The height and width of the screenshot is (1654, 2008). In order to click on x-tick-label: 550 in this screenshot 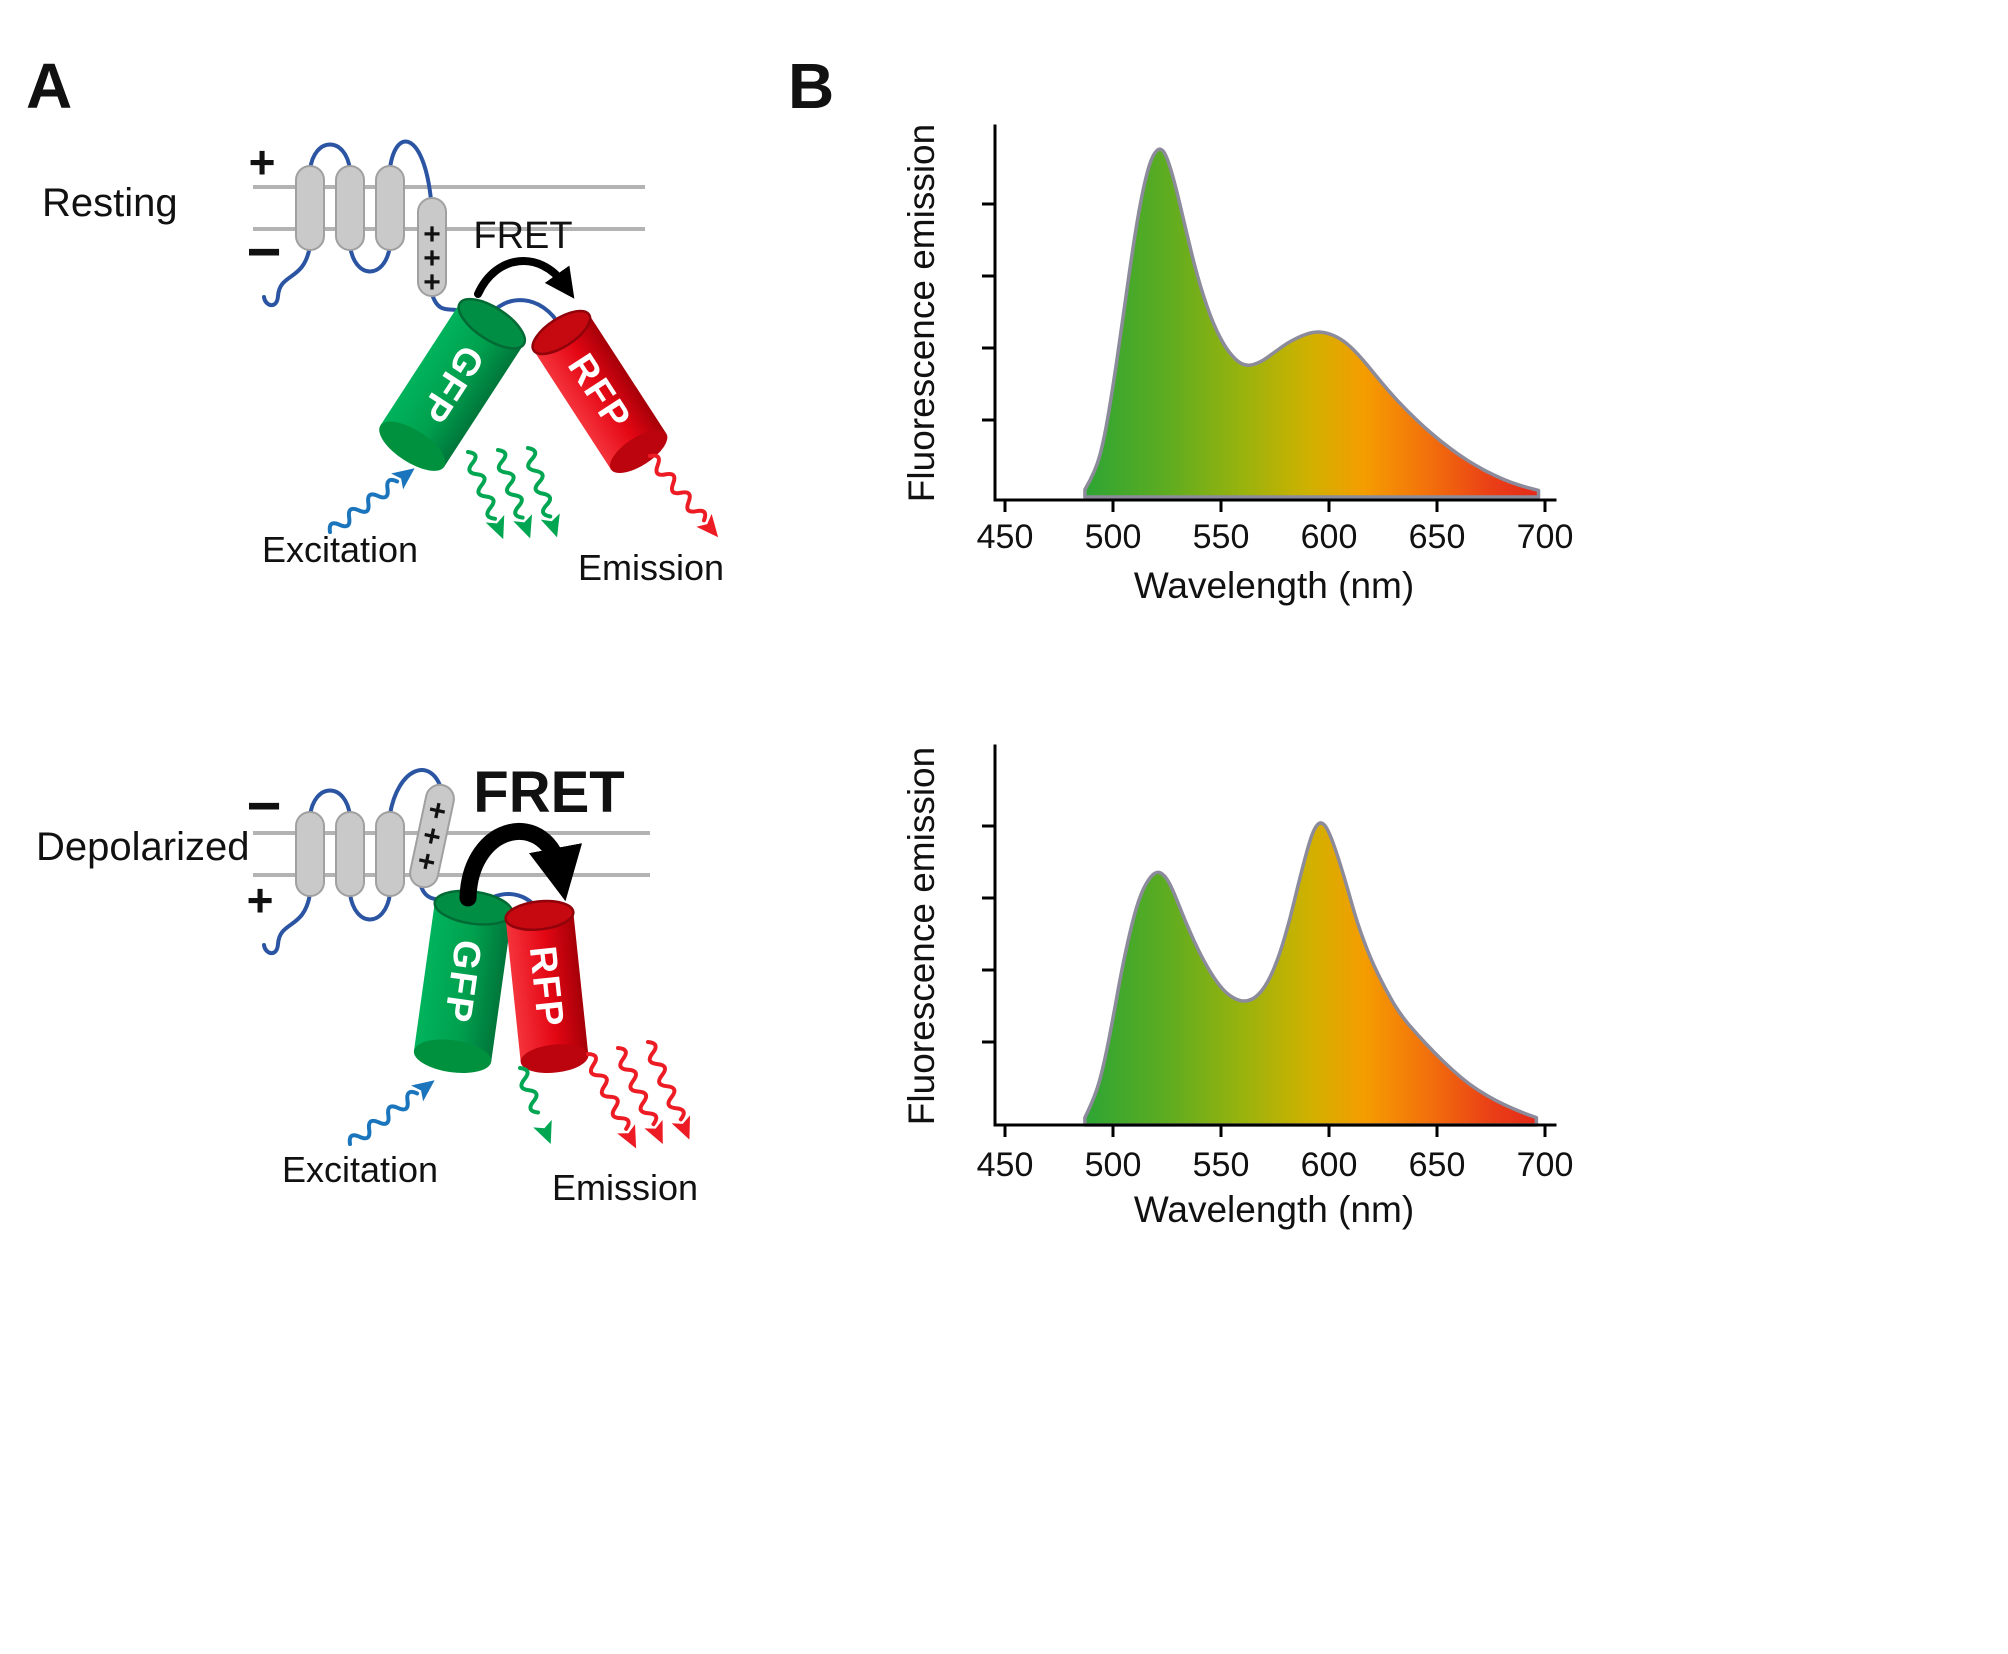, I will do `click(1221, 1165)`.